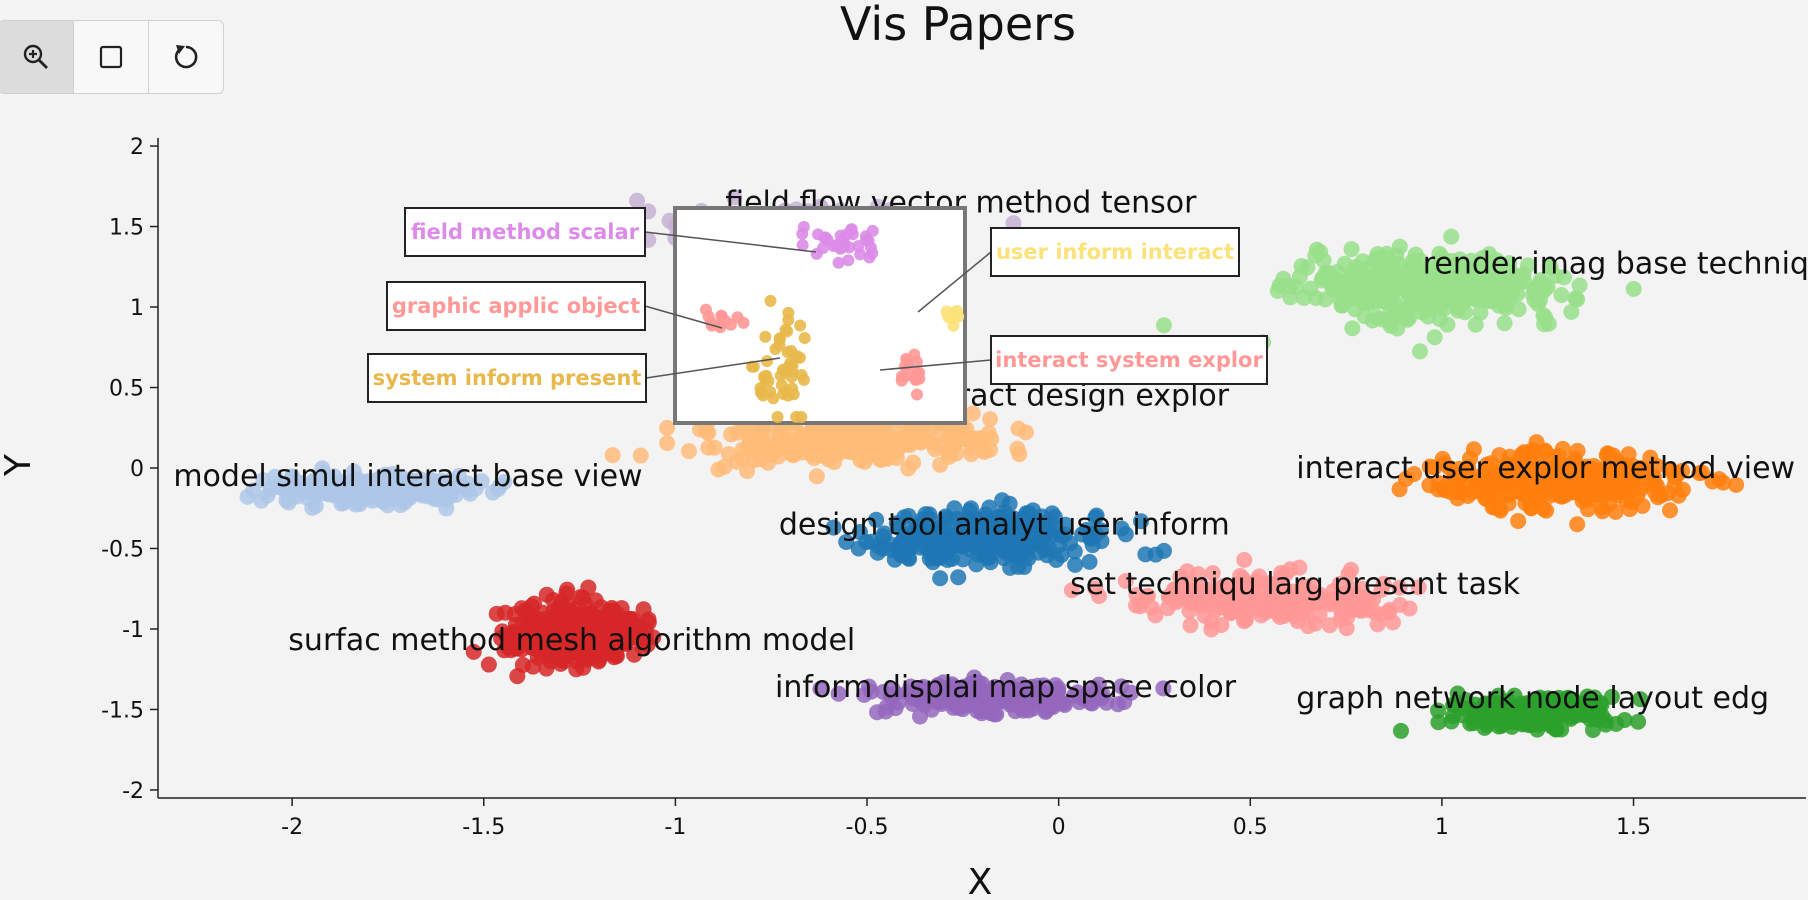 Image resolution: width=1808 pixels, height=900 pixels. I want to click on cluster-label: set techniqu larg present task, so click(1295, 584).